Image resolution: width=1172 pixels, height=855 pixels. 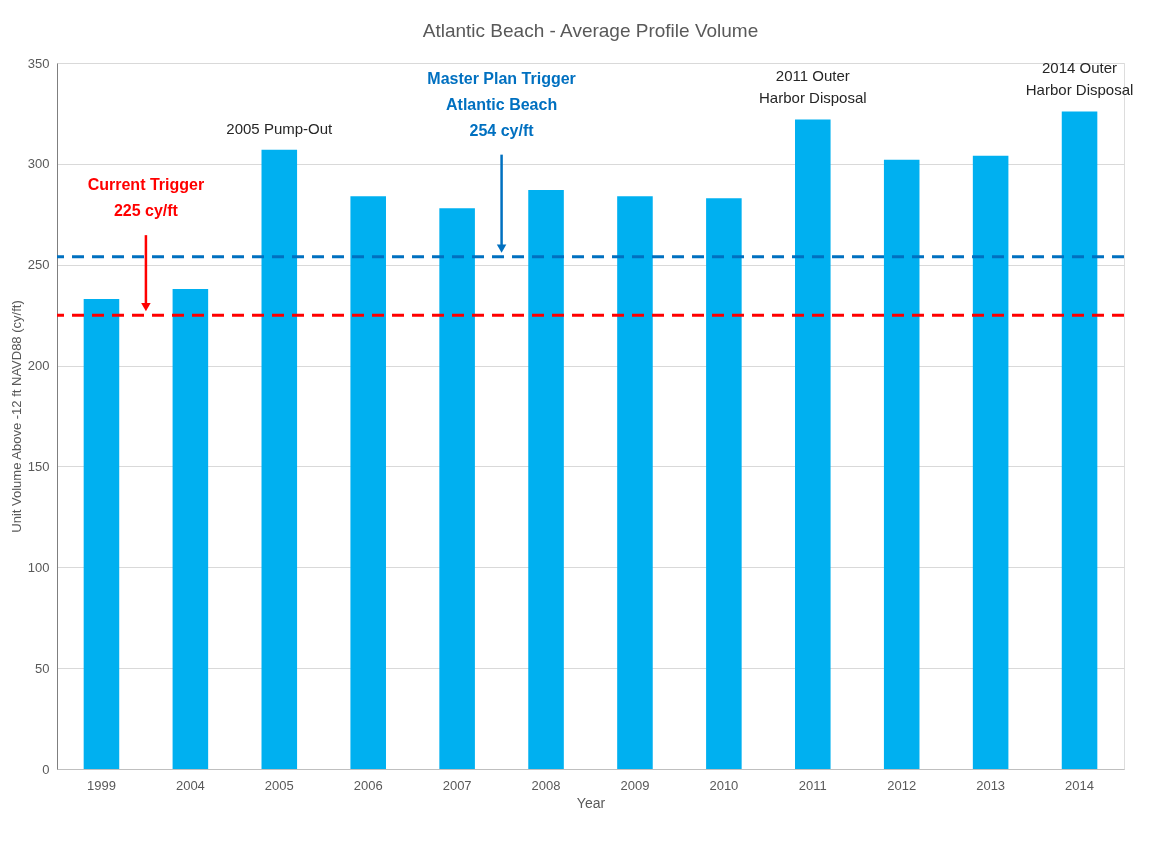 What do you see at coordinates (279, 785) in the screenshot?
I see `x-tick-label: 2005` at bounding box center [279, 785].